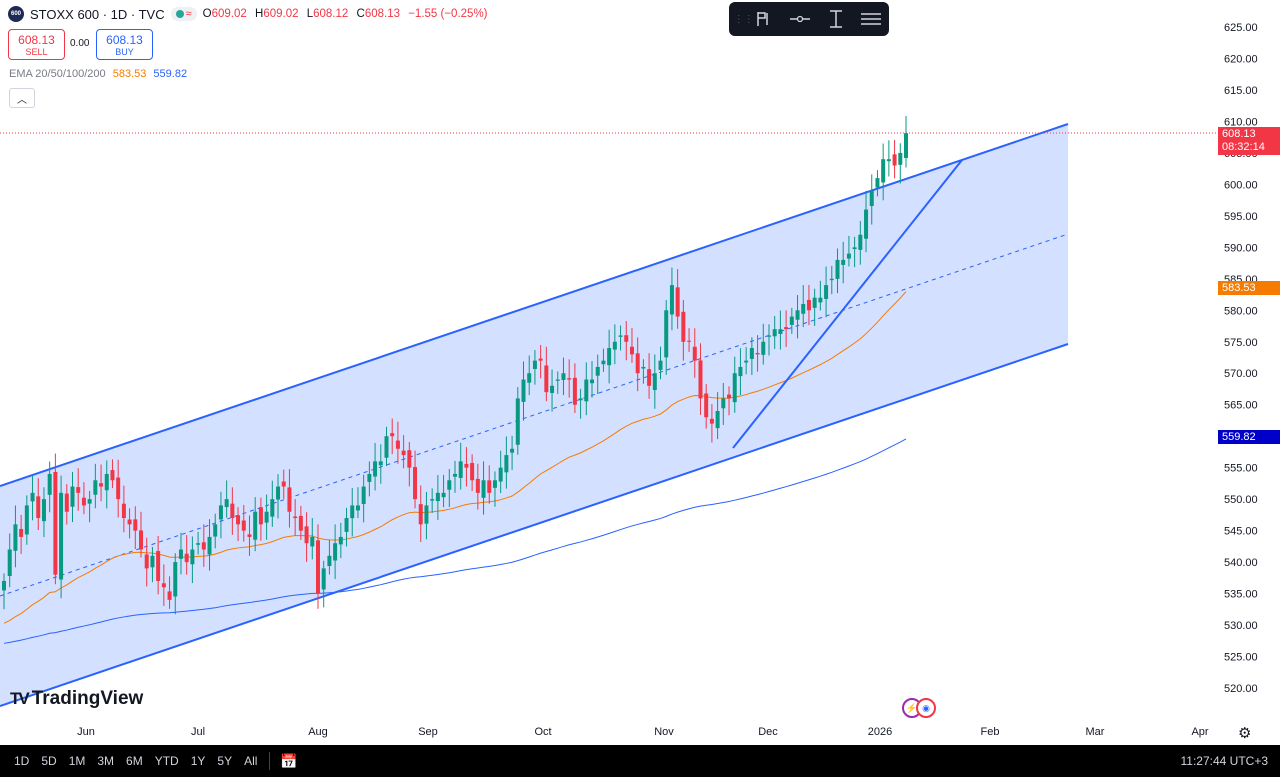 This screenshot has height=777, width=1280. What do you see at coordinates (1241, 532) in the screenshot?
I see `y-tick-label: 545.00` at bounding box center [1241, 532].